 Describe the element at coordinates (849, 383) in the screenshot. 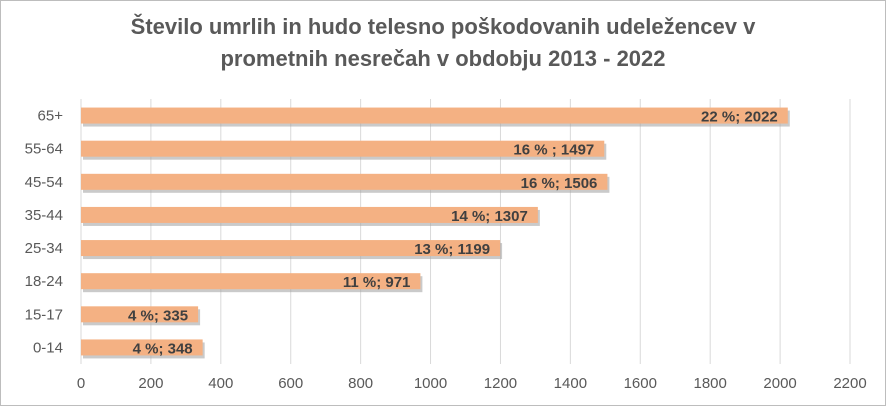

I see `x-tick-label: 2200` at that location.